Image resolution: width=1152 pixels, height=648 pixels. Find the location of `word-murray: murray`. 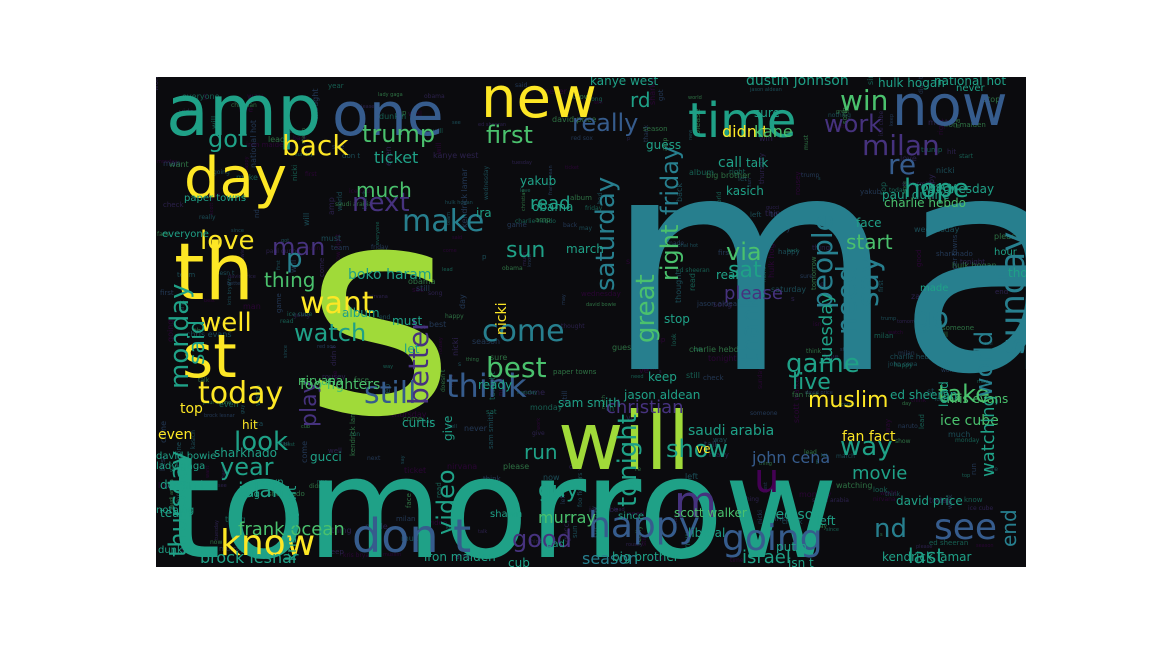

word-murray: murray is located at coordinates (567, 517).